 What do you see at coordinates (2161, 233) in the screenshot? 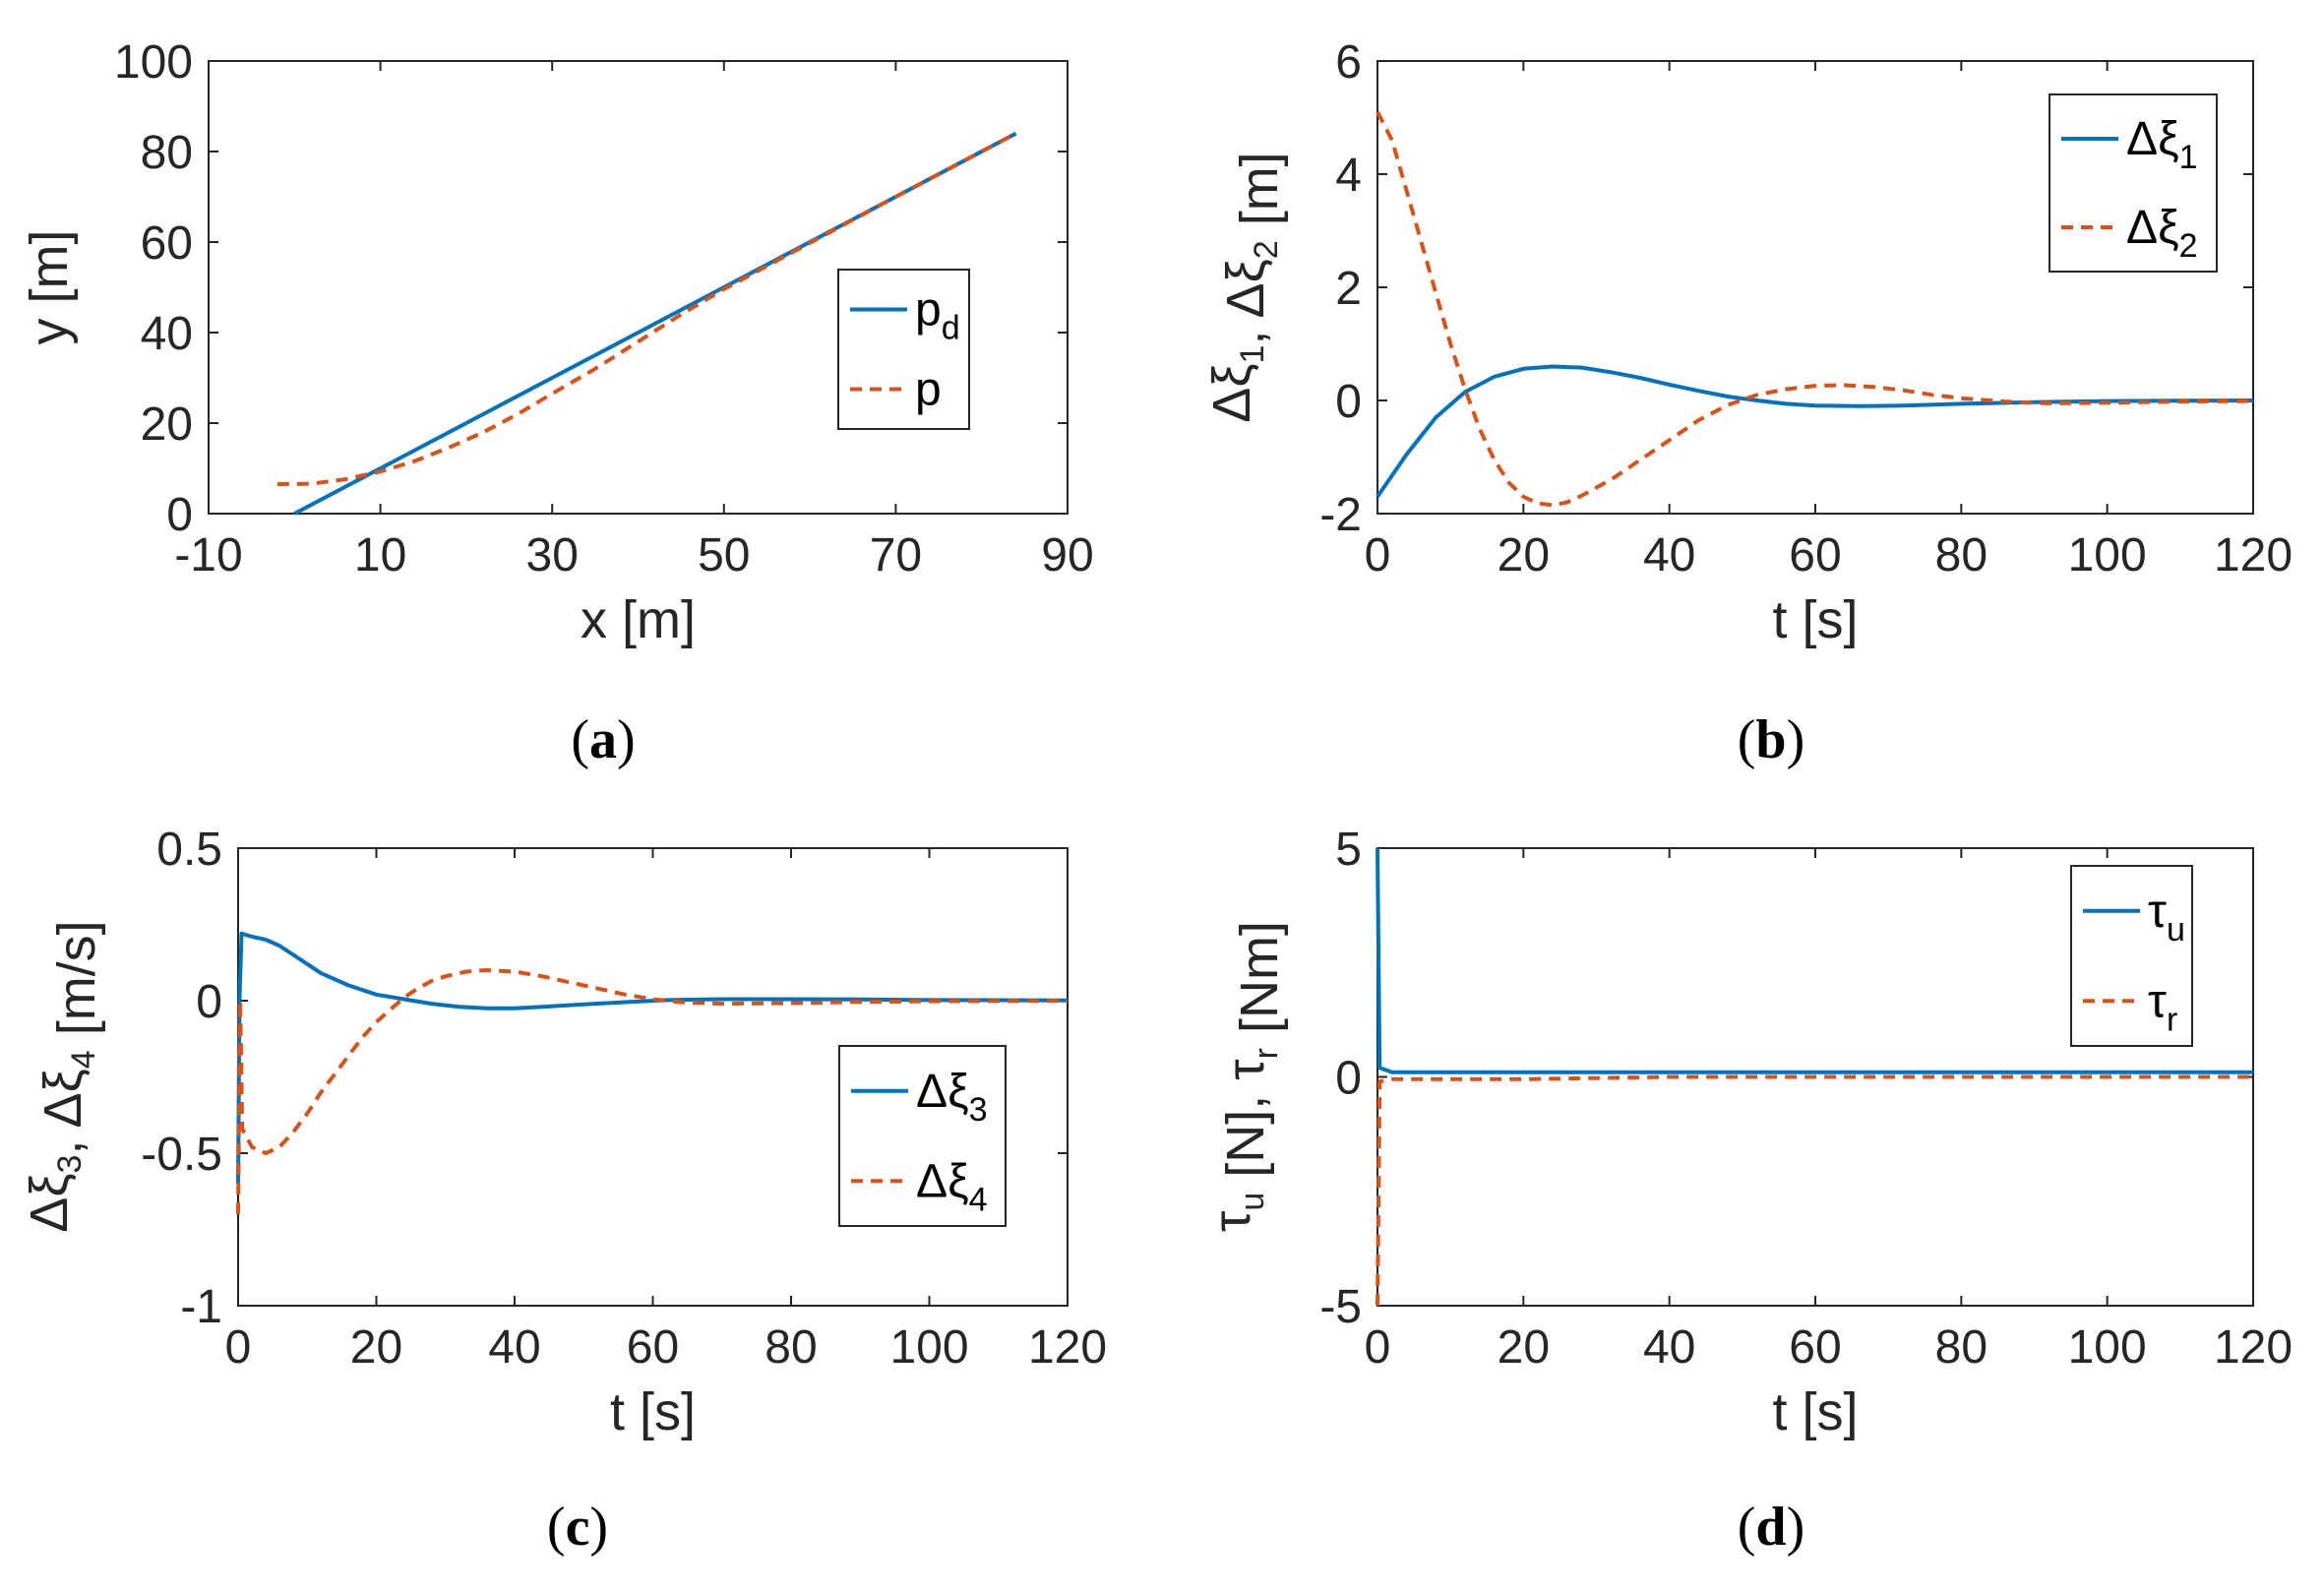
I see `legend-entry-2: Δξ2` at bounding box center [2161, 233].